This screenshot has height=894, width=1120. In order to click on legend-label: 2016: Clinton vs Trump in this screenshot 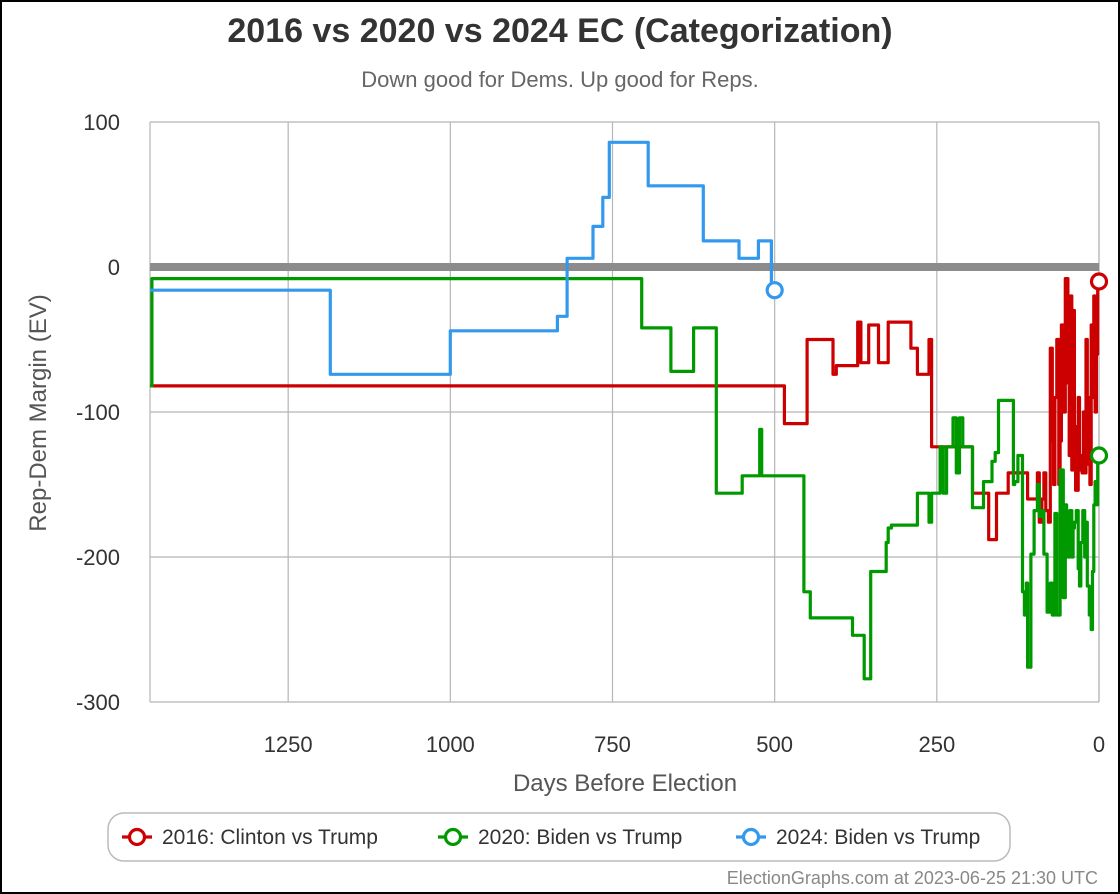, I will do `click(270, 837)`.